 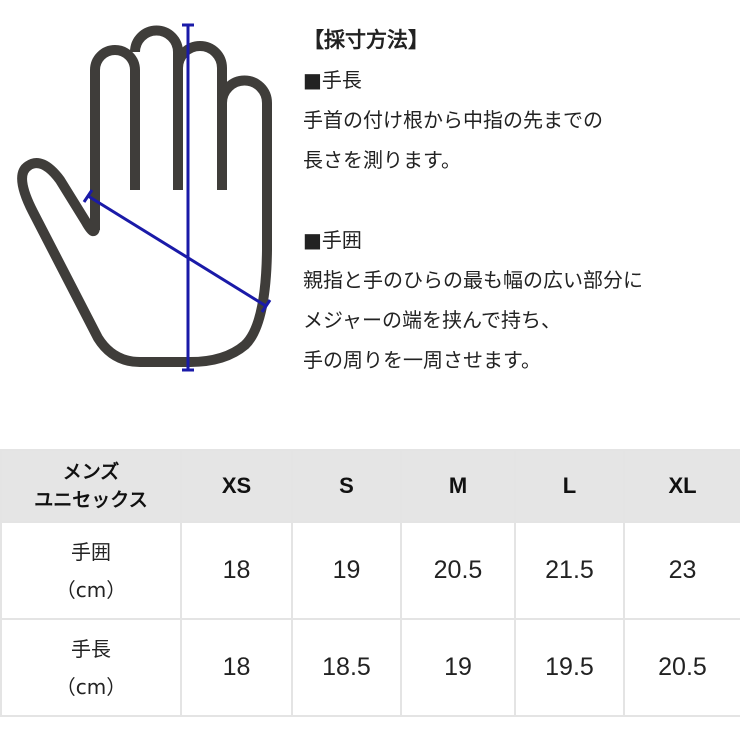 I want to click on girth-text-line: 手の周りを一周させます。, so click(x=422, y=360).